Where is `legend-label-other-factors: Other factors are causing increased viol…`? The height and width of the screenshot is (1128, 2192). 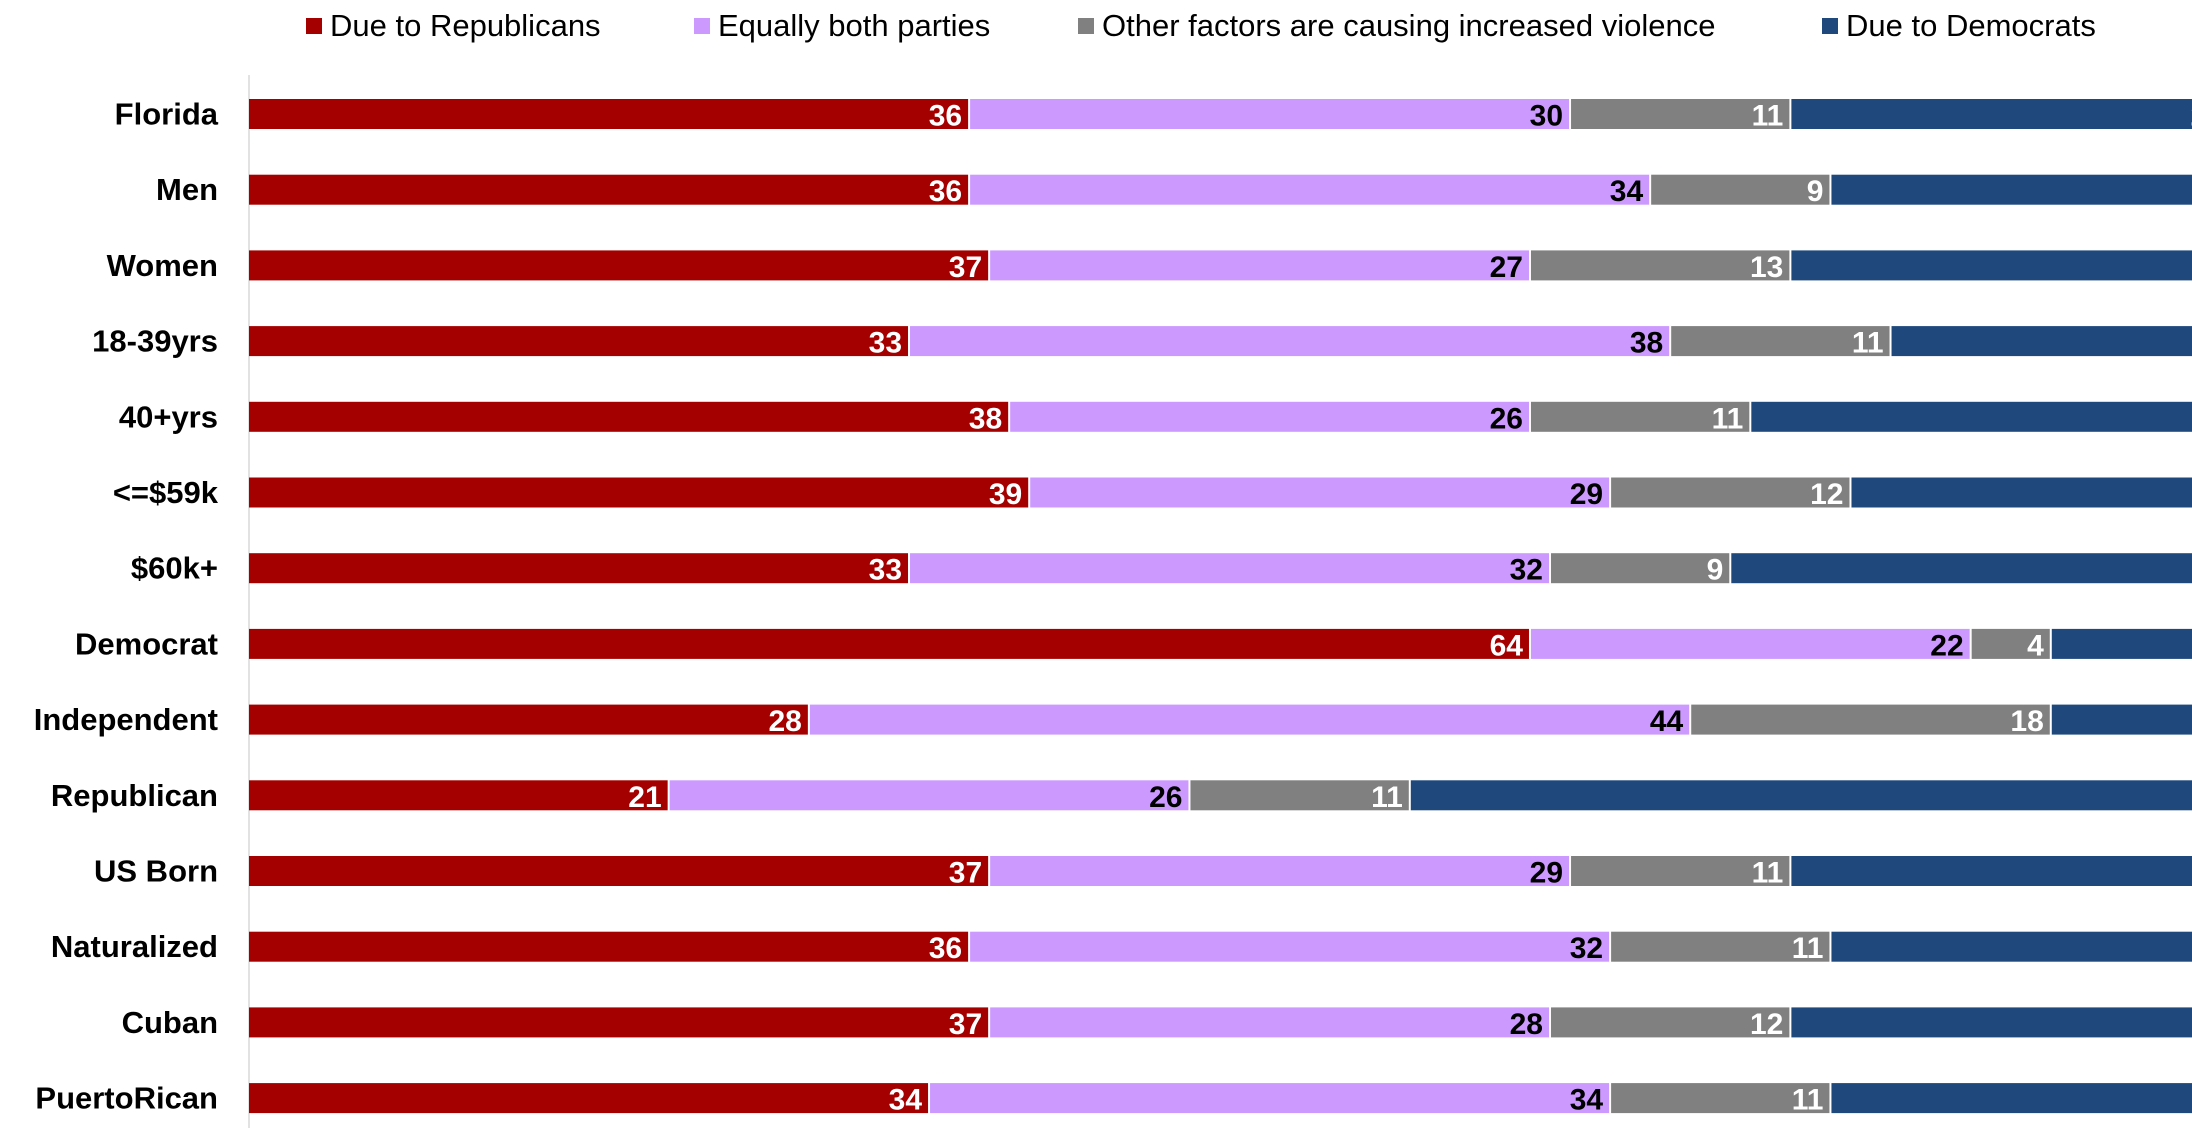 legend-label-other-factors: Other factors are causing increased viol… is located at coordinates (1409, 25).